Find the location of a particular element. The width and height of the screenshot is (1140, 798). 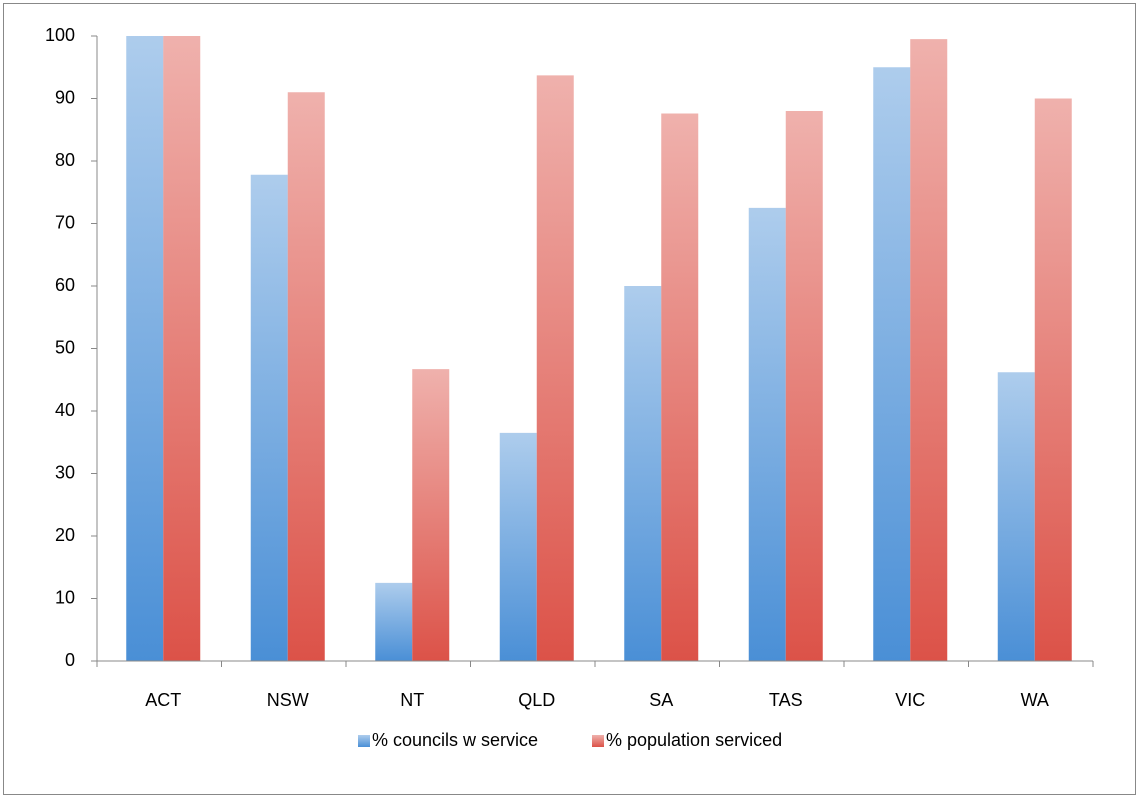

x-tick-label: QLD is located at coordinates (536, 700).